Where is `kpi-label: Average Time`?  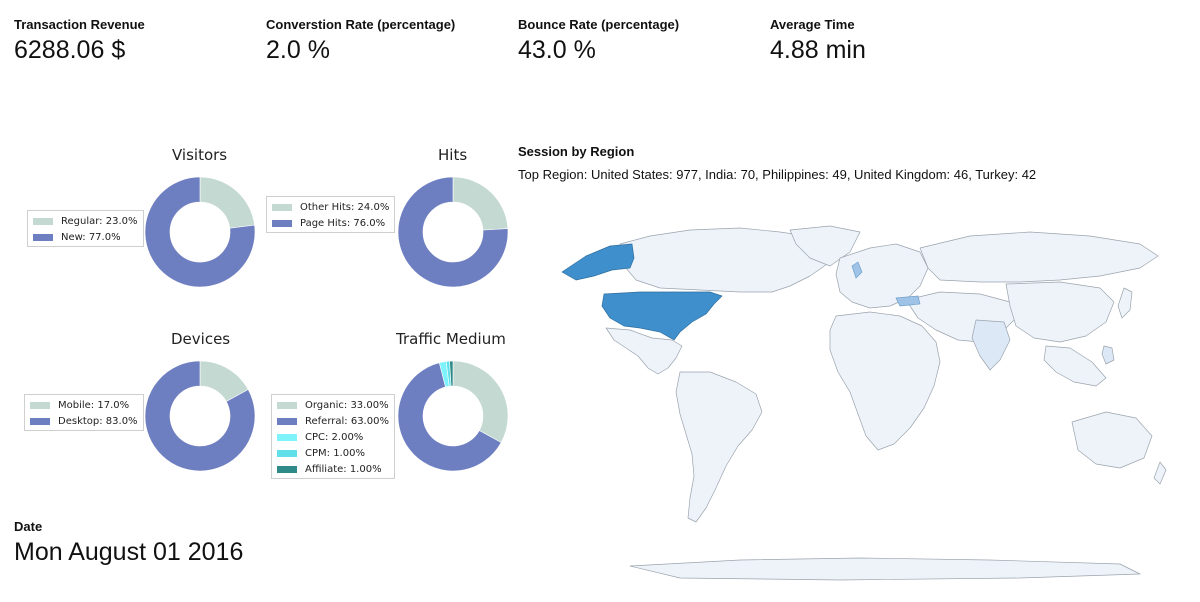
kpi-label: Average Time is located at coordinates (812, 24).